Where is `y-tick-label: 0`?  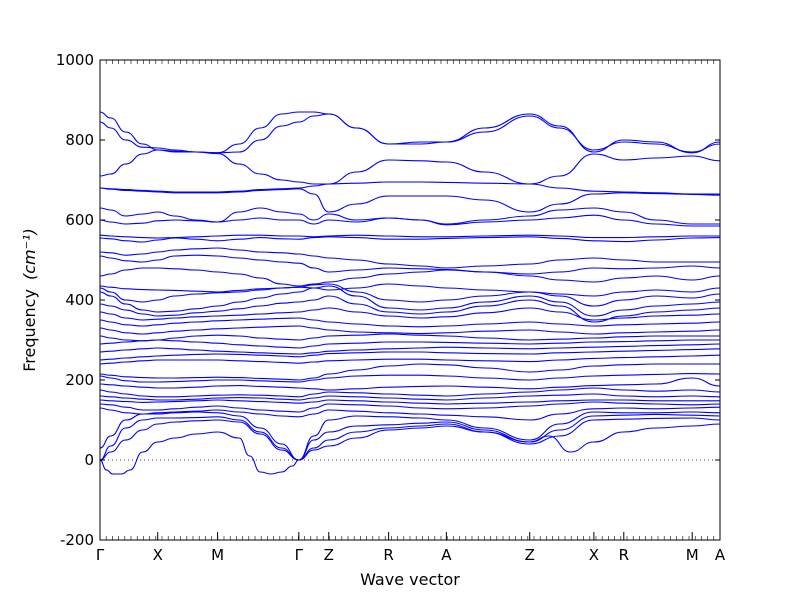 y-tick-label: 0 is located at coordinates (89, 460).